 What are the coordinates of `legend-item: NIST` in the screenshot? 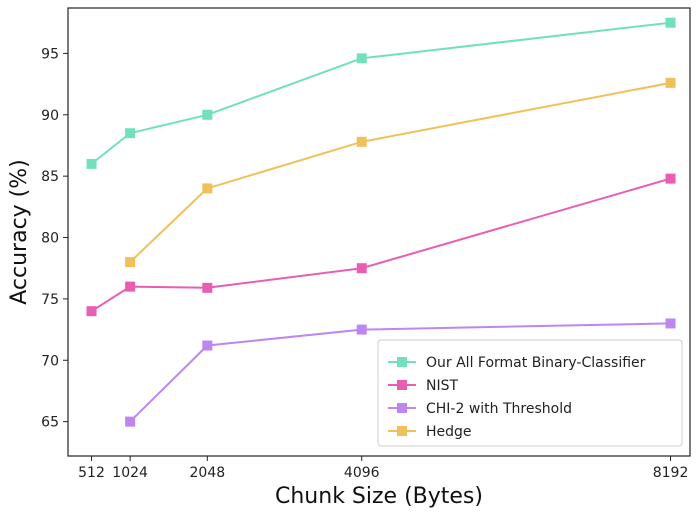 It's located at (423, 386).